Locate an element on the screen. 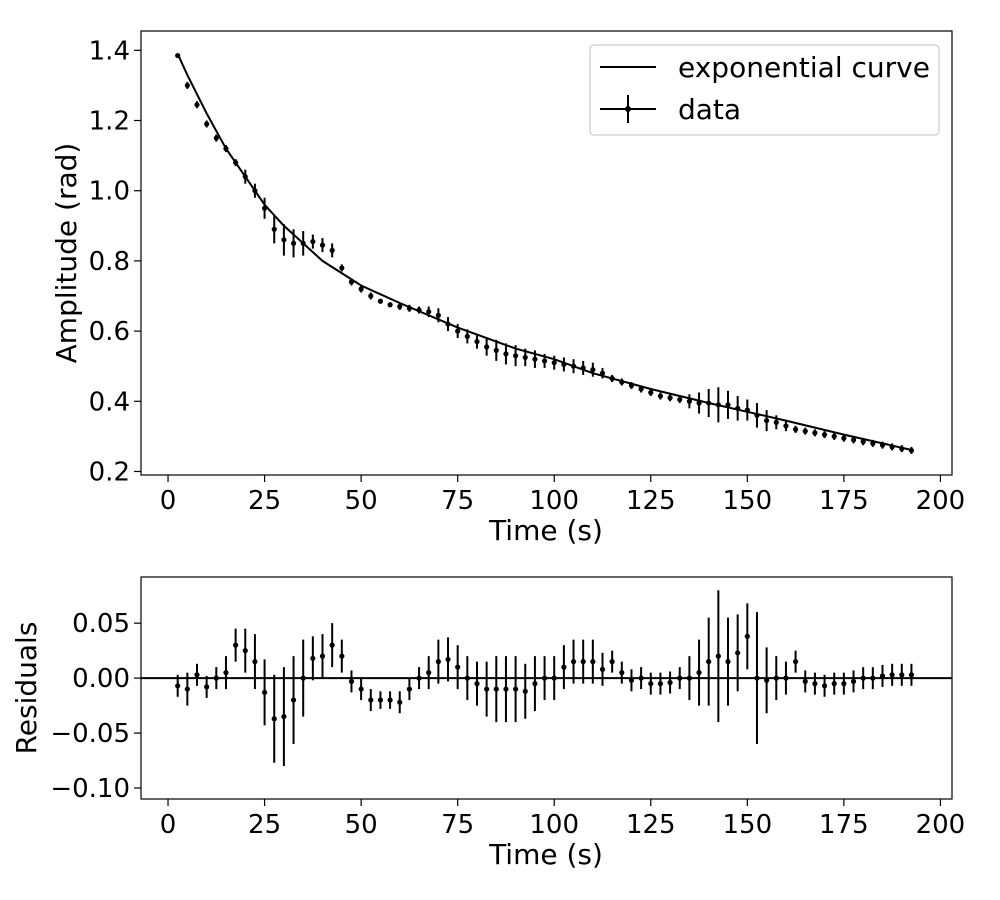 Image resolution: width=1000 pixels, height=900 pixels. residuals-x-tick-label: 100 is located at coordinates (554, 825).